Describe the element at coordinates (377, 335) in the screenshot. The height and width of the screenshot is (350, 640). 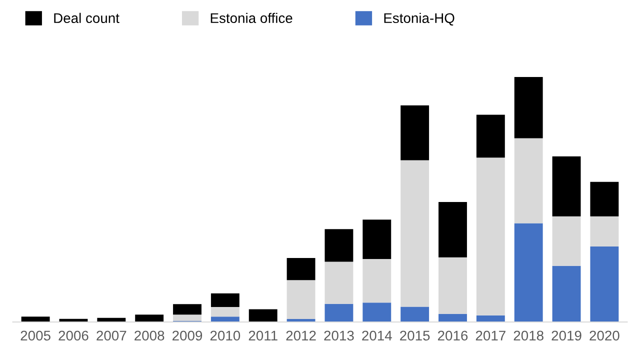
I see `x-tick-label: 2014` at that location.